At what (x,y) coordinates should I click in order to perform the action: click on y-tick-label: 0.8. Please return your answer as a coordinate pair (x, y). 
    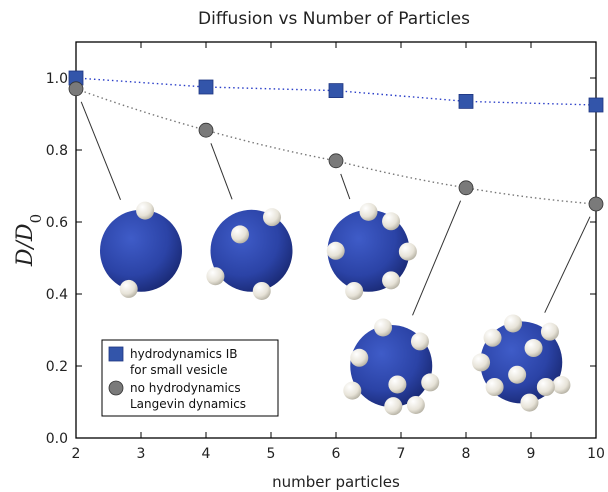
    Looking at the image, I should click on (57, 151).